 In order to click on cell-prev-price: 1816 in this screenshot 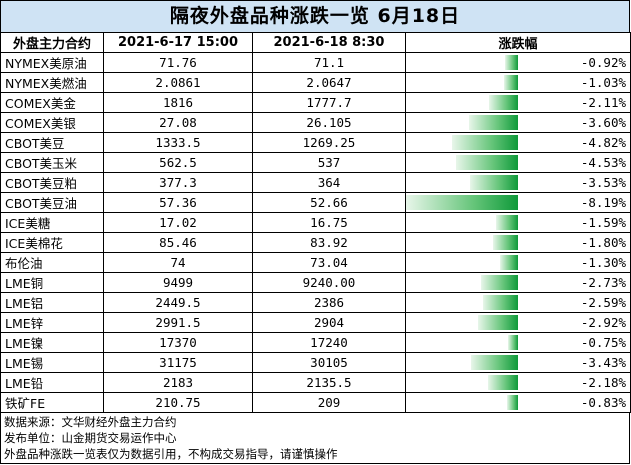, I will do `click(178, 102)`.